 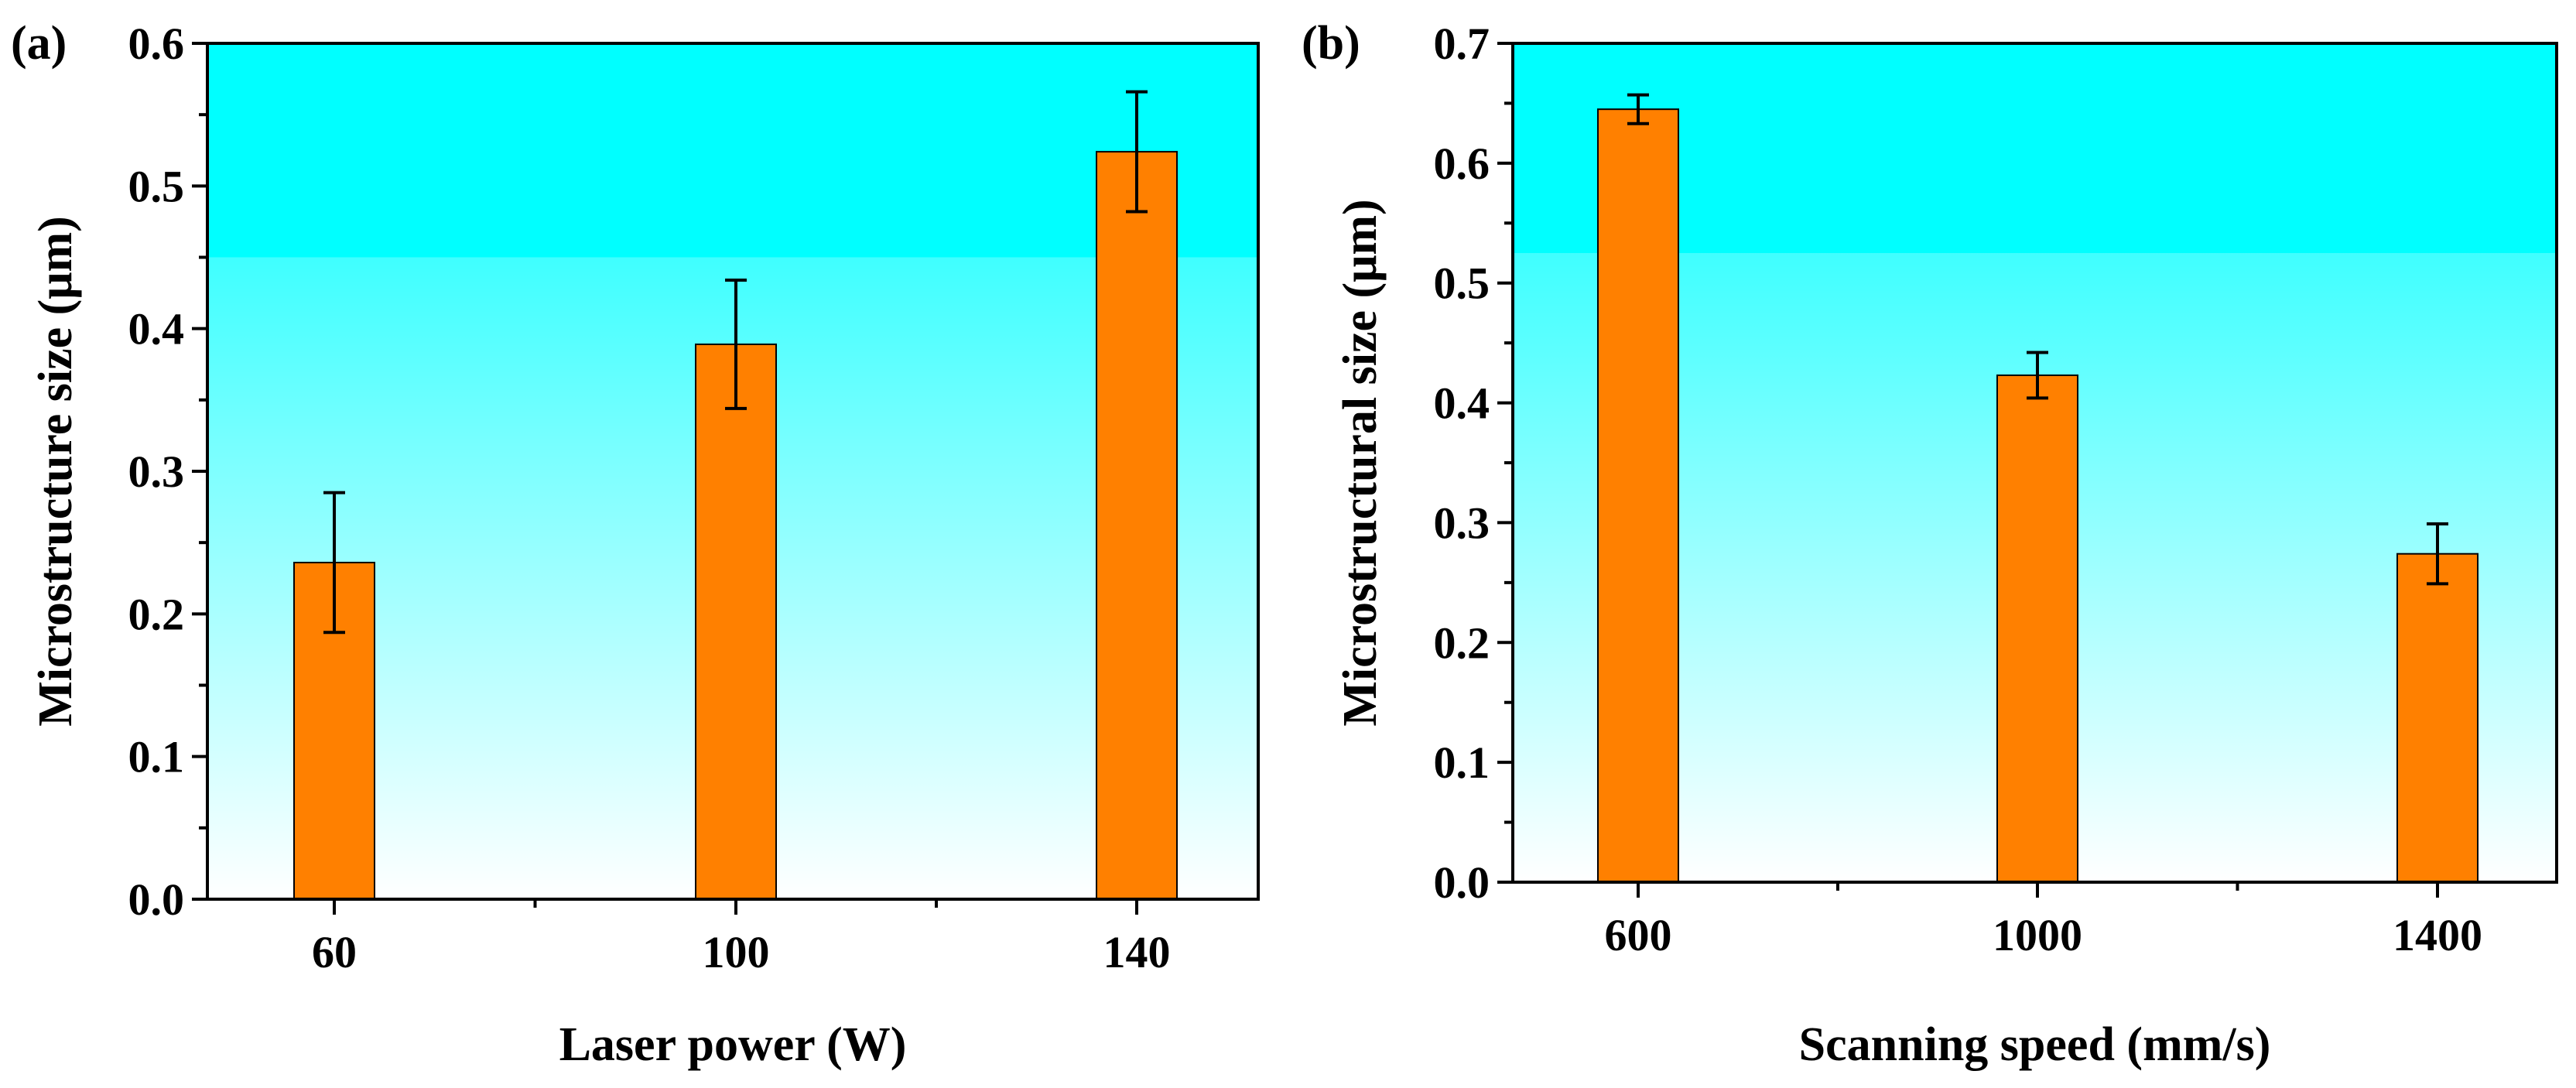 I want to click on x-axis-title-b: Scanning speed (mm/s), so click(x=2035, y=1044).